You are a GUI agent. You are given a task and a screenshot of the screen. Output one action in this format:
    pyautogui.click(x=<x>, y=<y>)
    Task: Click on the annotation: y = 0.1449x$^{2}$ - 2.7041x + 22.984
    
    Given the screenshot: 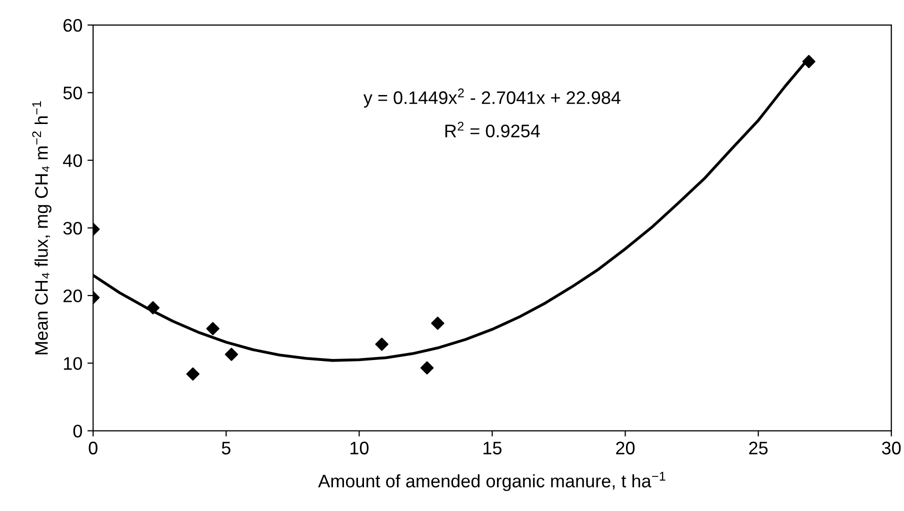 What is the action you would take?
    pyautogui.click(x=492, y=98)
    